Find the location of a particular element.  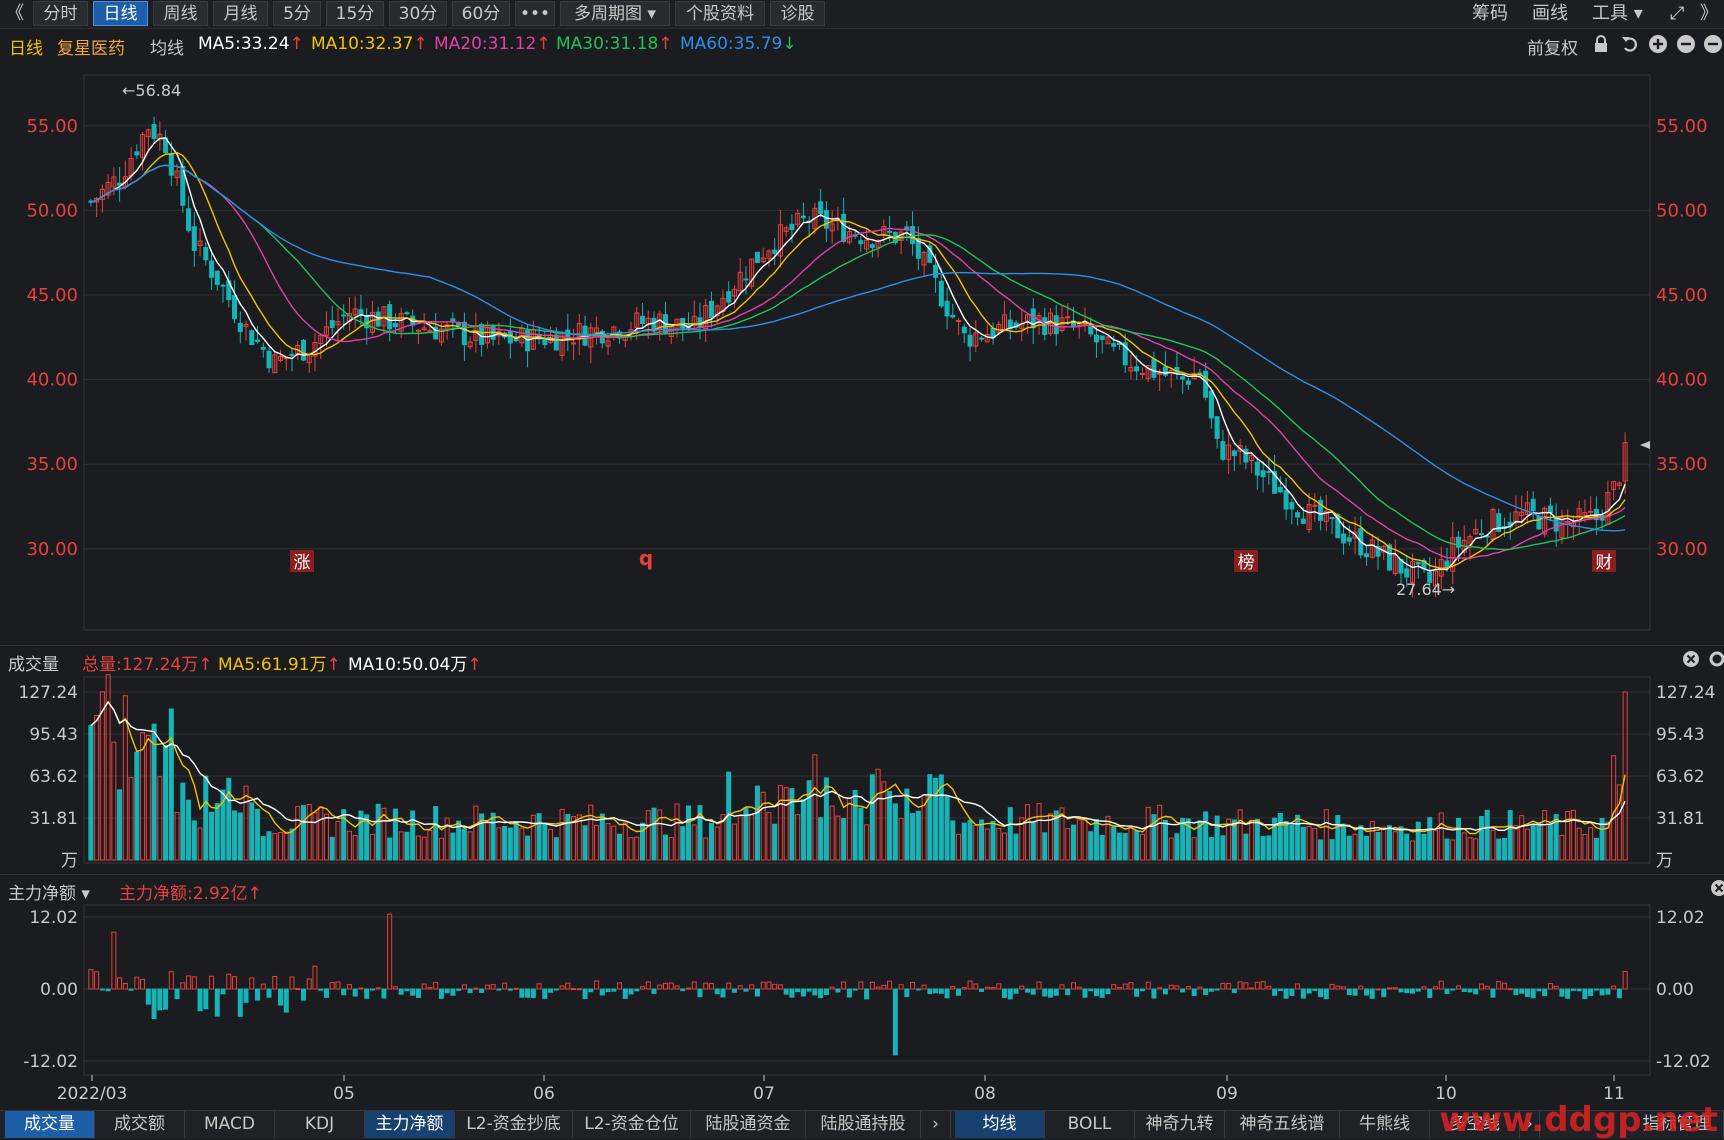

tabs-scroll-right-icon: › is located at coordinates (936, 1124).